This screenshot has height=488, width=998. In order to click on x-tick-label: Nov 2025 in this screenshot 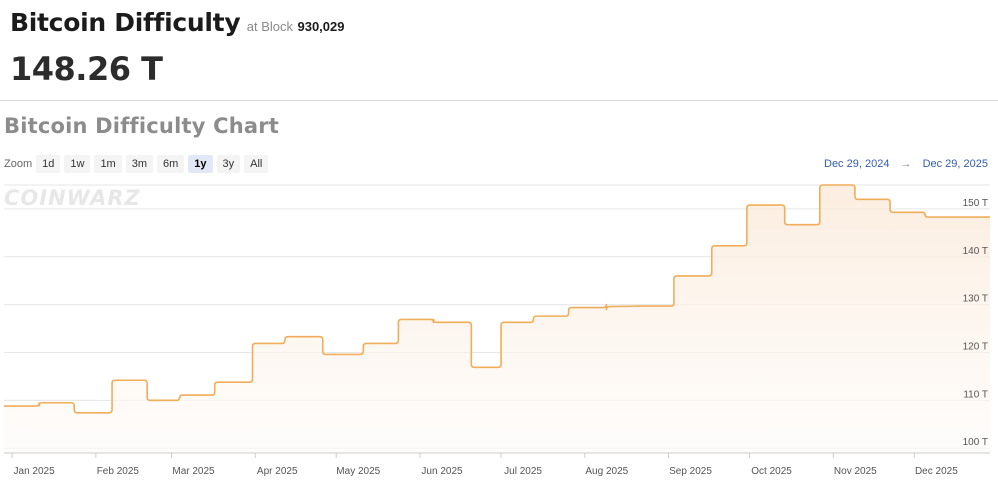, I will do `click(855, 471)`.